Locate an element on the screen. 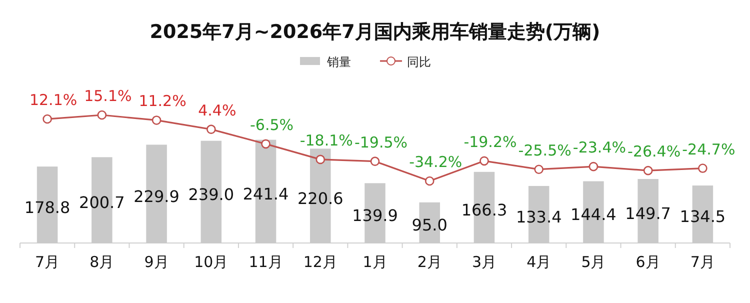  data-label: 239.0 is located at coordinates (211, 194).